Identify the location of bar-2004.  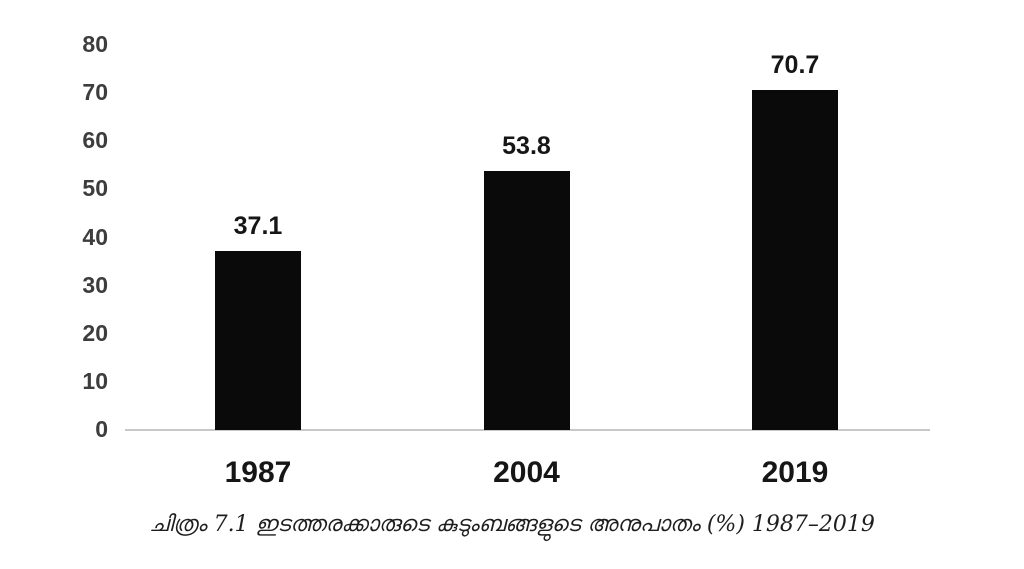
(526, 300).